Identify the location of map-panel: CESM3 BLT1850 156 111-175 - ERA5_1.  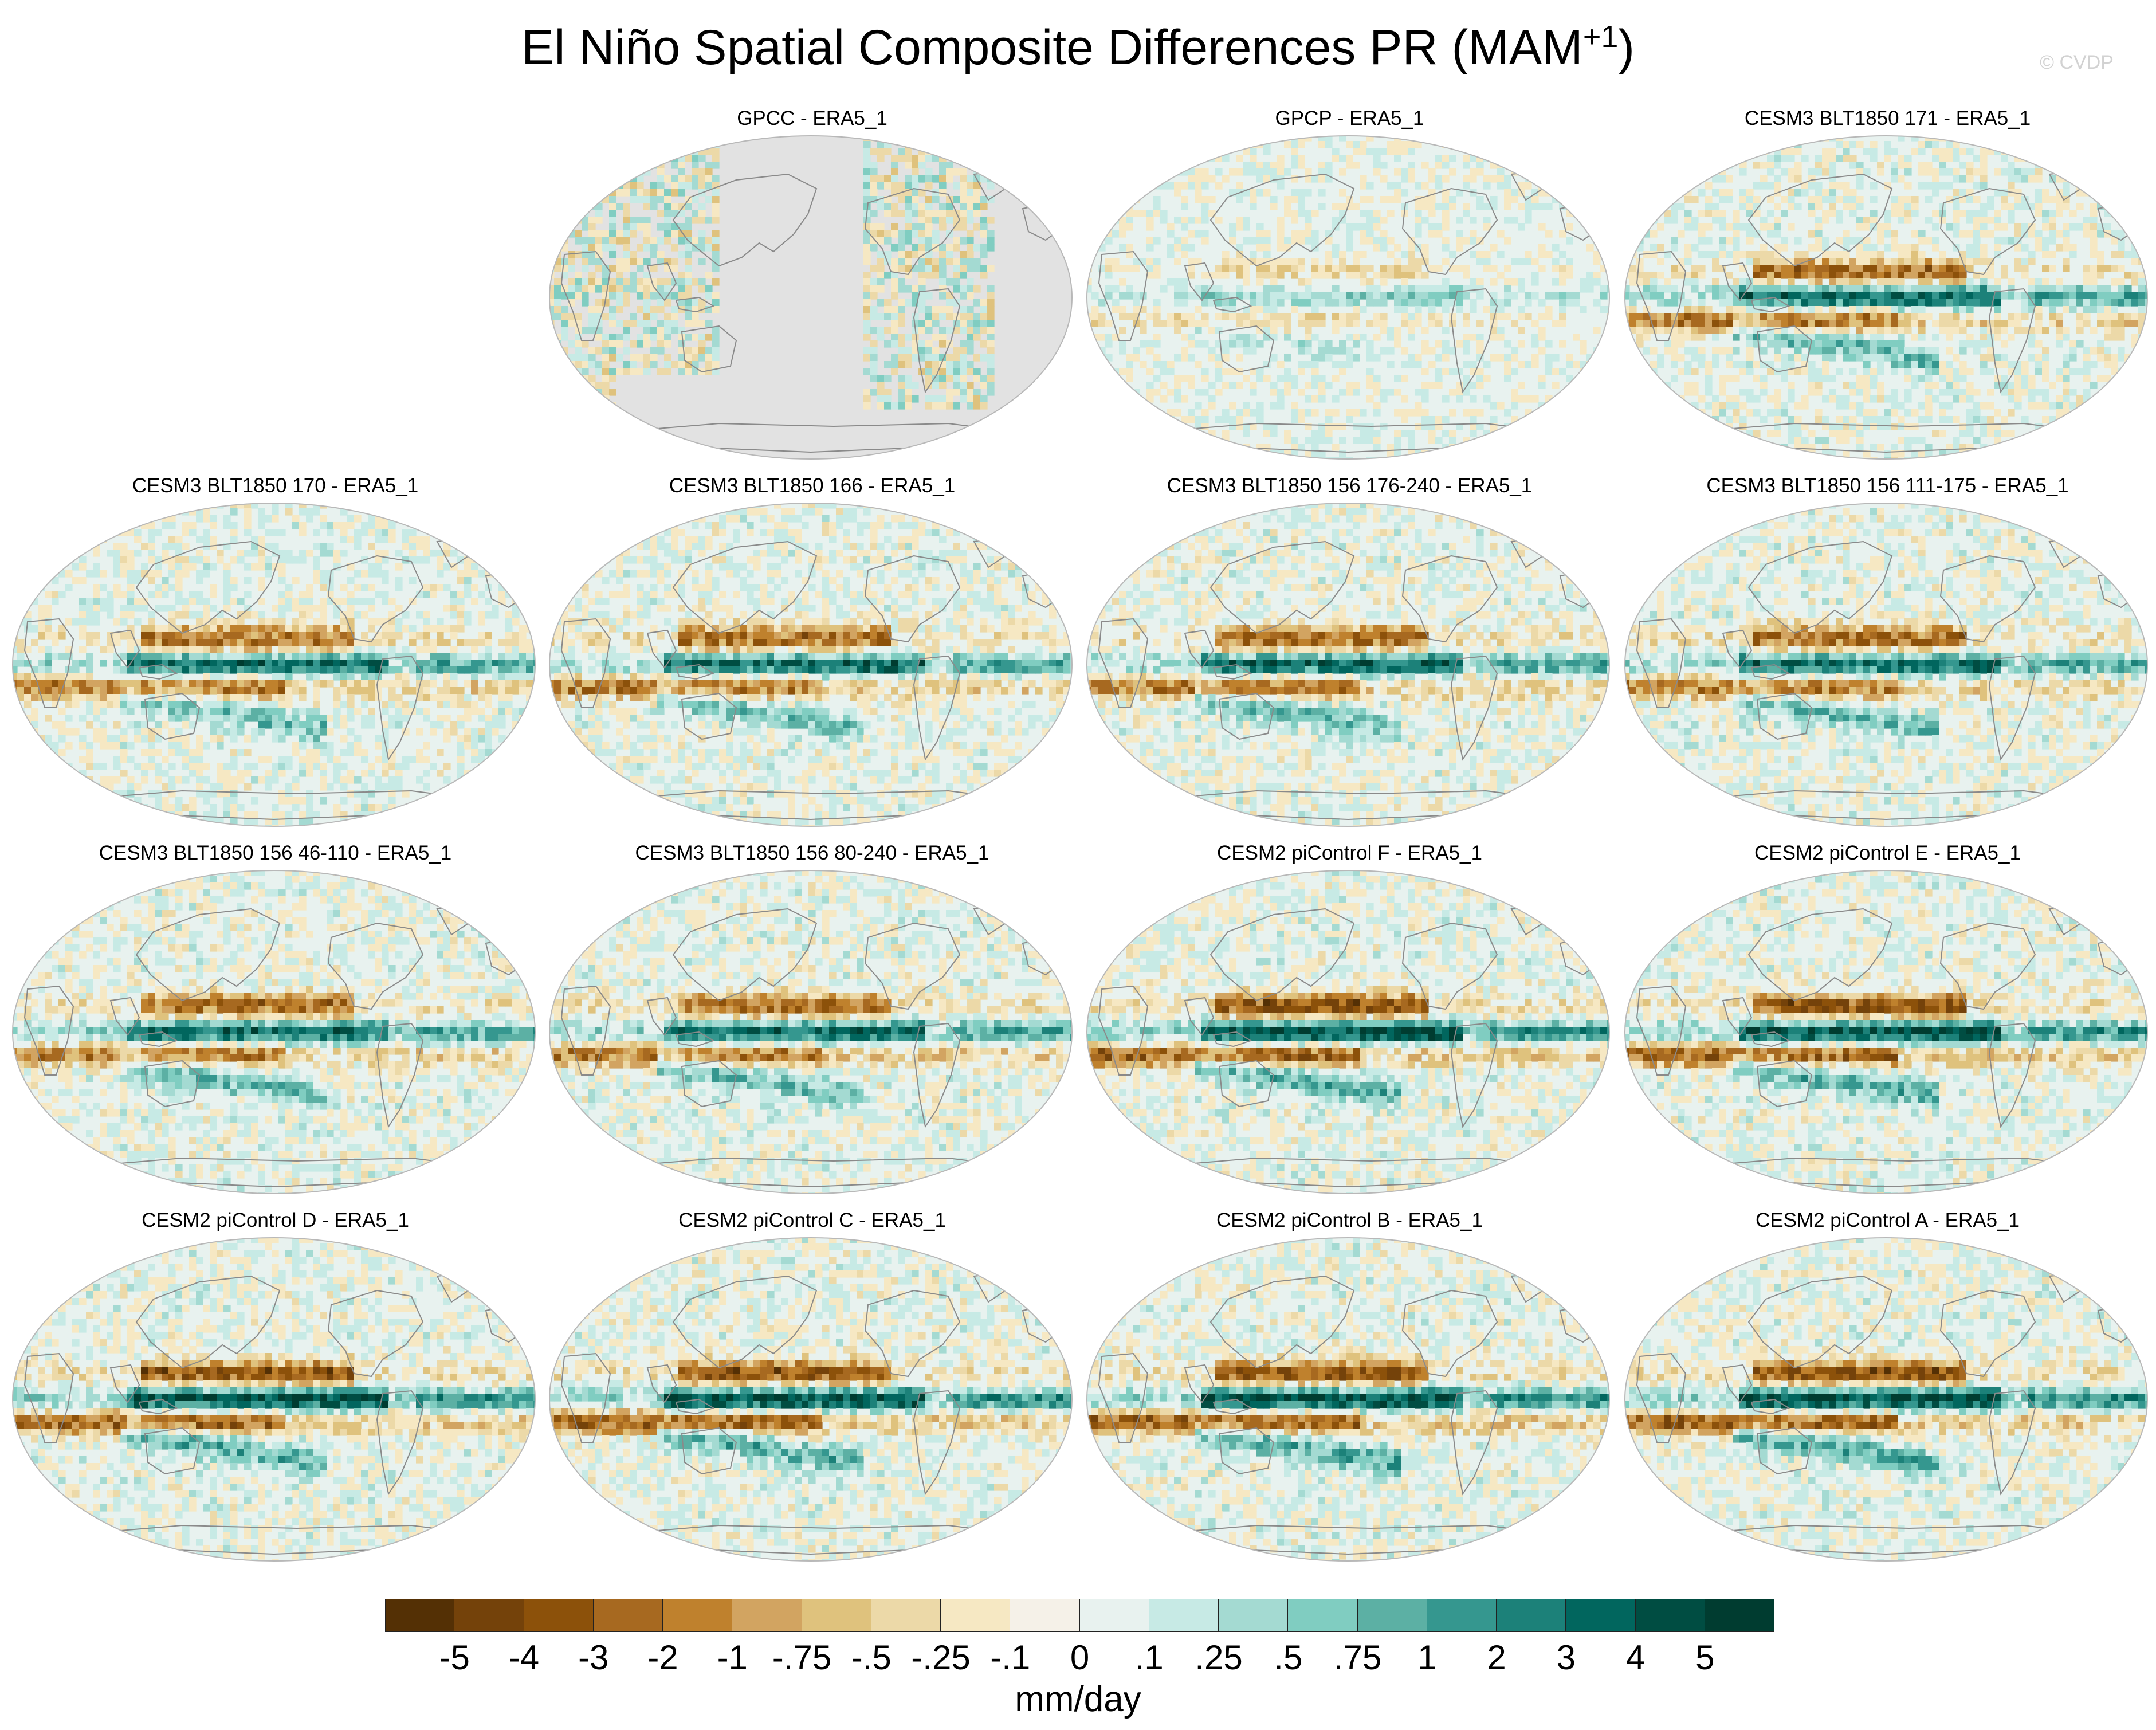
(1888, 656).